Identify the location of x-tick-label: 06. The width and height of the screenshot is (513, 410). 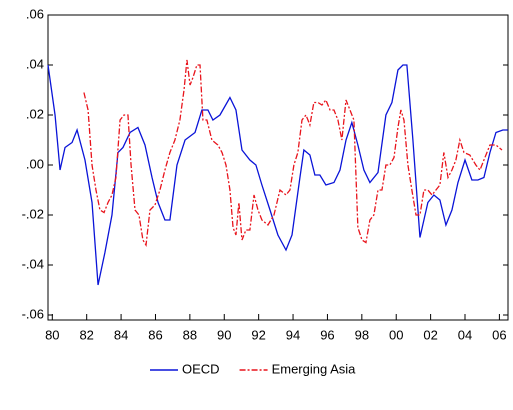
(499, 334).